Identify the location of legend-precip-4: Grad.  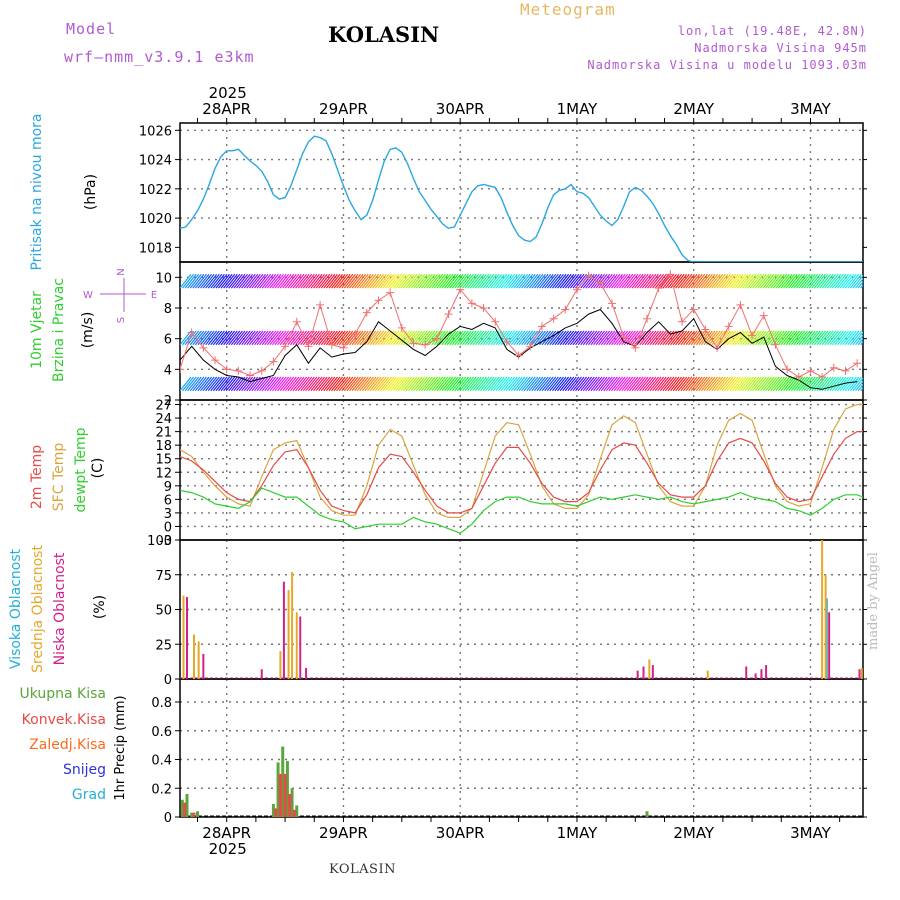
(89, 795).